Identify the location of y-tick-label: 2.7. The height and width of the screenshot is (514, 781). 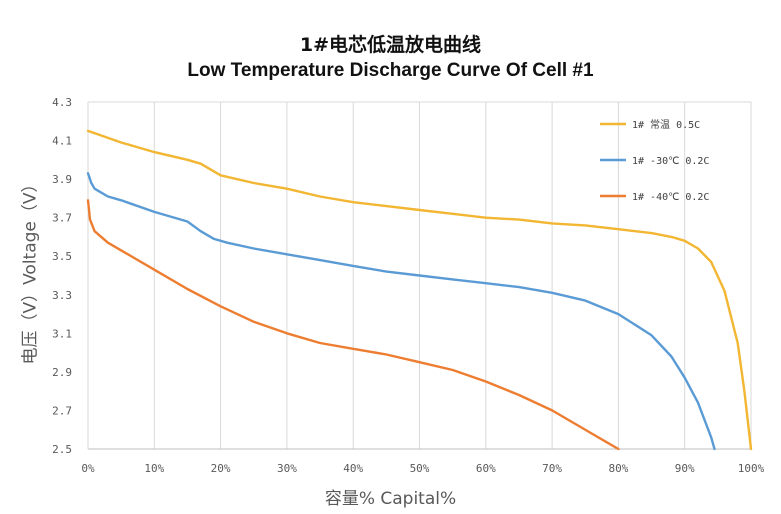
(62, 410).